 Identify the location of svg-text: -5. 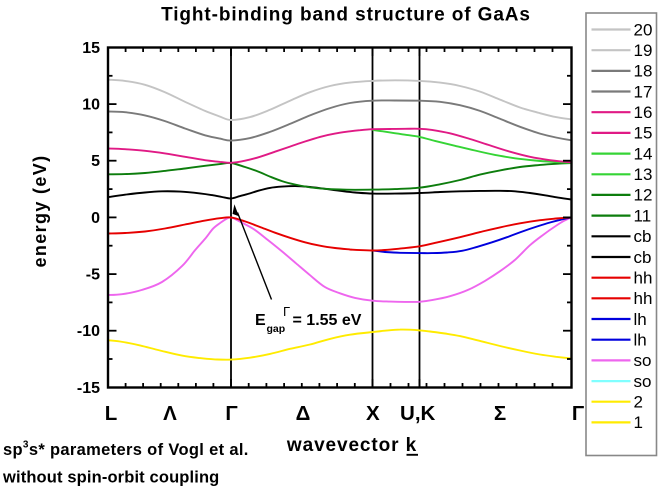
(93, 275).